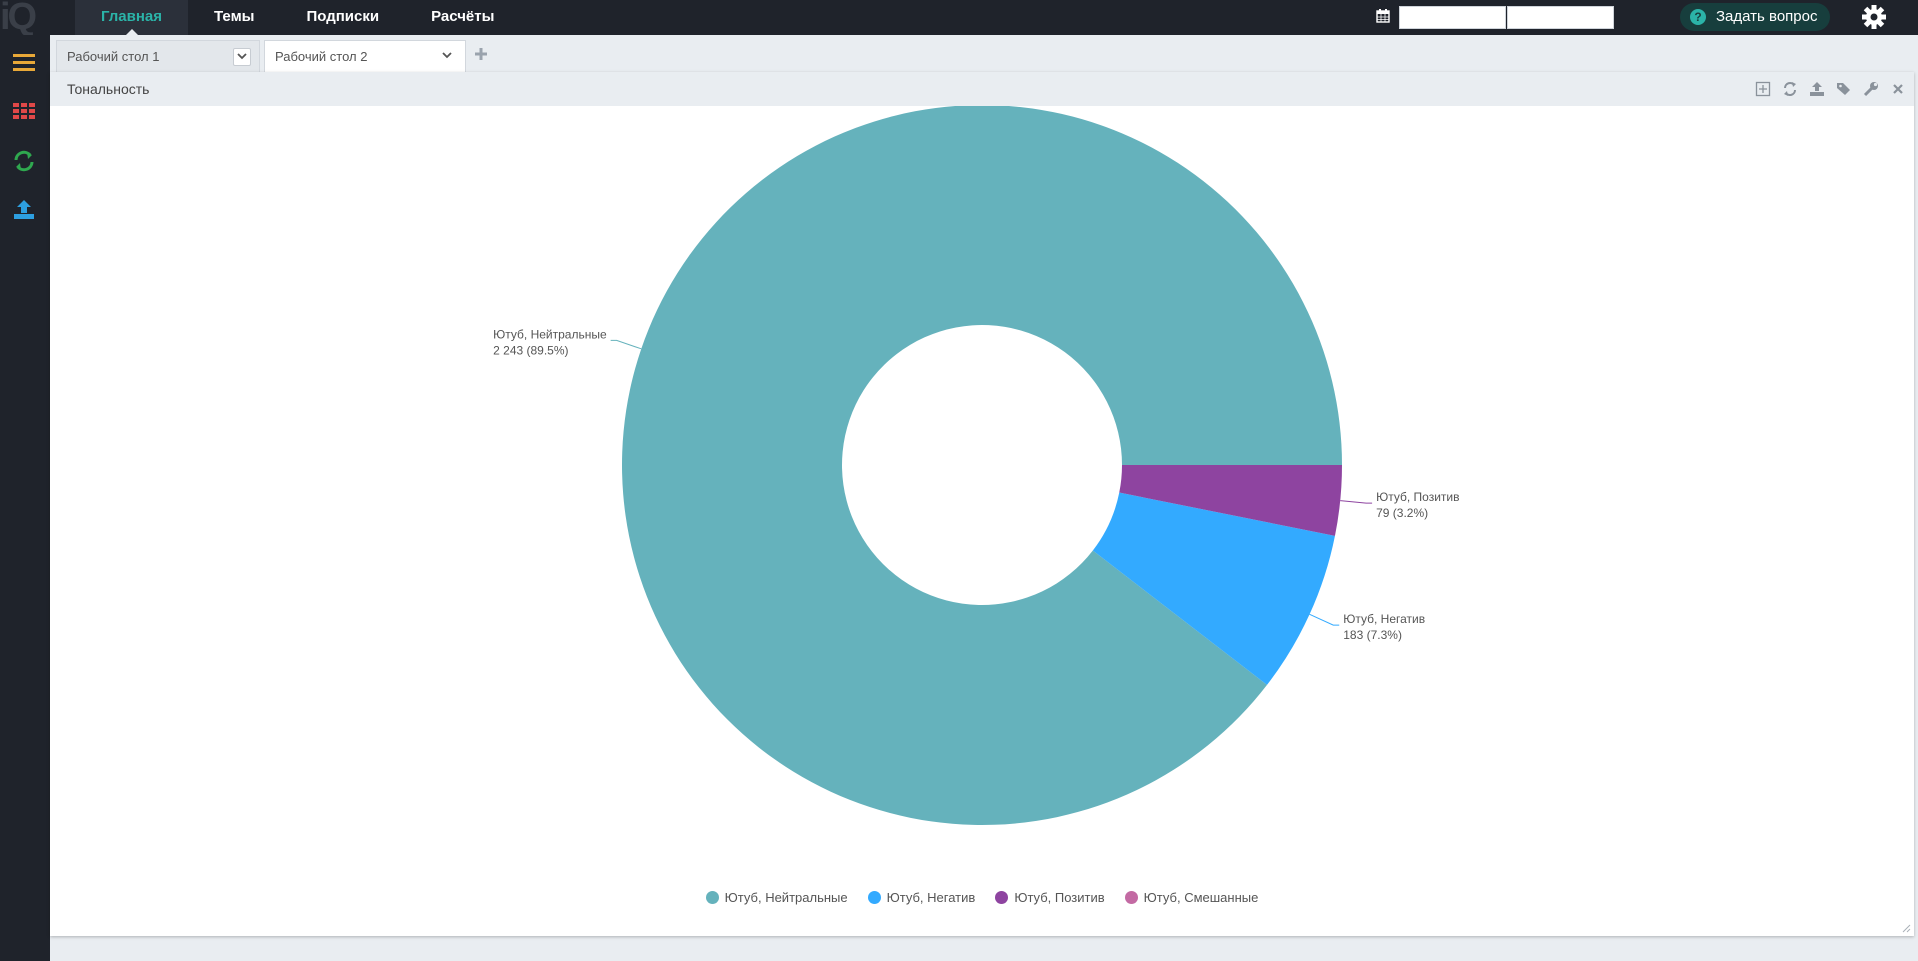 This screenshot has height=961, width=1918. Describe the element at coordinates (481, 54) in the screenshot. I see `add-tab-icon` at that location.